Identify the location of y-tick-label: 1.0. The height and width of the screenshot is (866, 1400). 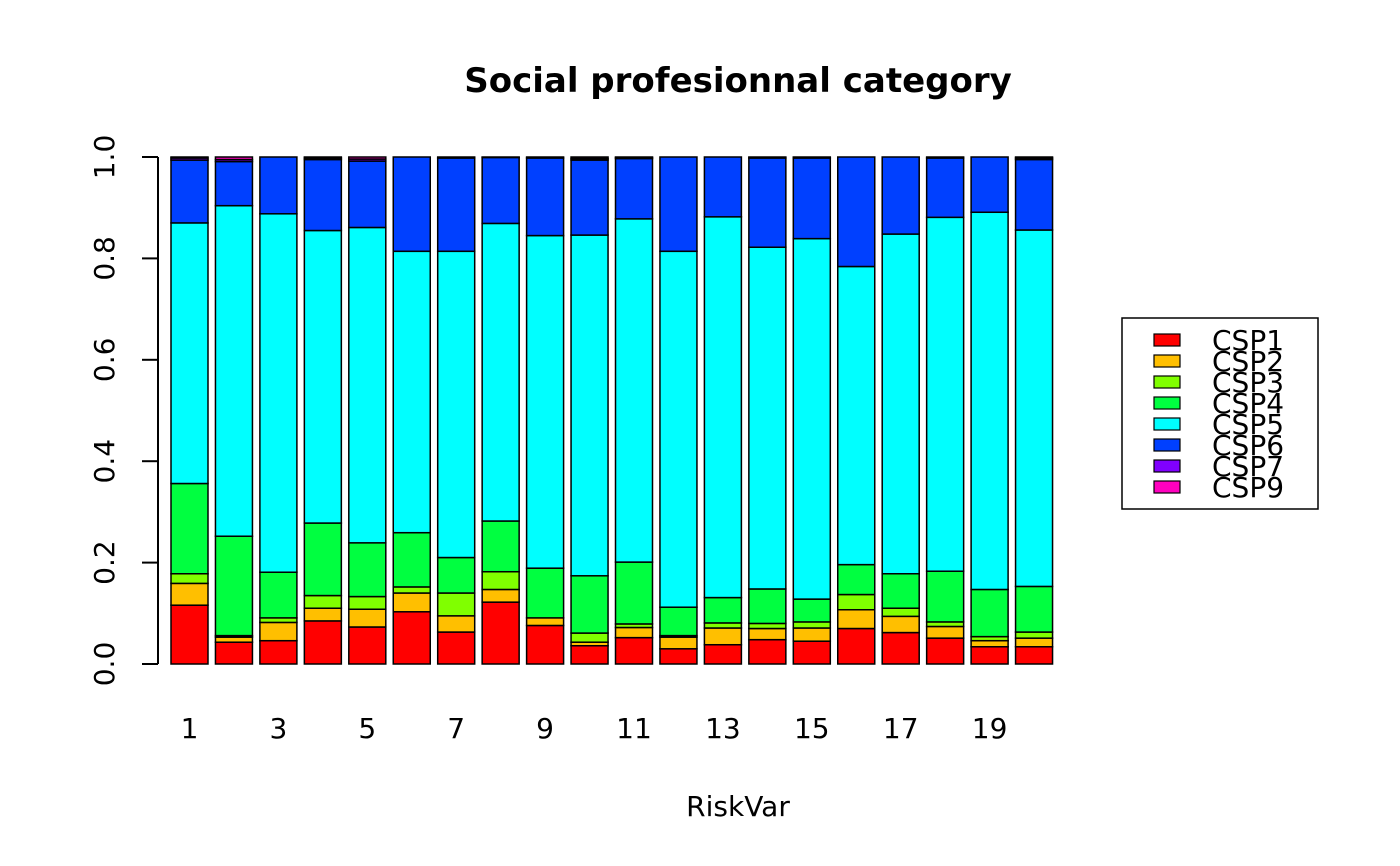
(104, 157).